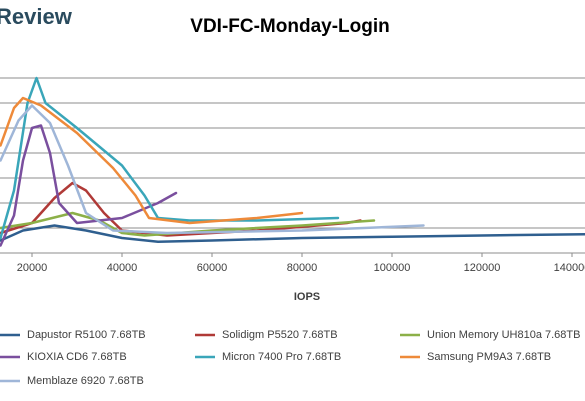  I want to click on legend-label: Dapustor R5100 7.68TB, so click(86, 335).